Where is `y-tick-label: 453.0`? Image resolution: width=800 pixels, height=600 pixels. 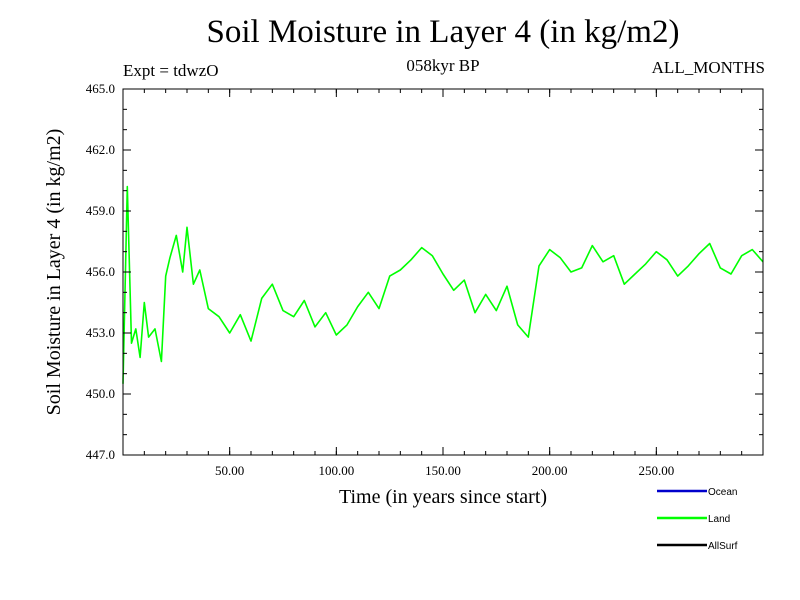
y-tick-label: 453.0 is located at coordinates (100, 332).